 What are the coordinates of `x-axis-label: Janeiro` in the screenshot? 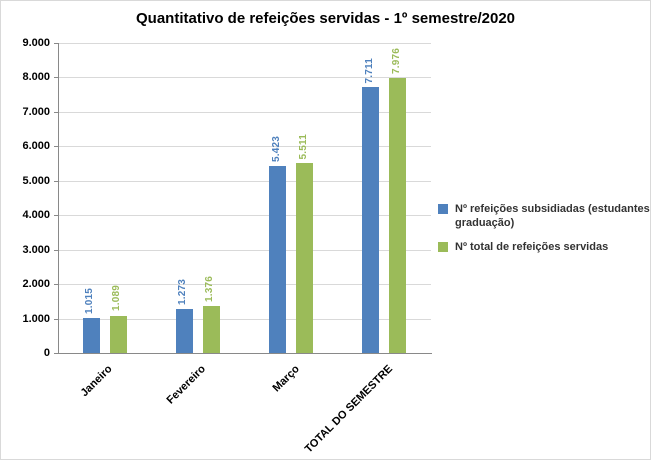 It's located at (97, 381).